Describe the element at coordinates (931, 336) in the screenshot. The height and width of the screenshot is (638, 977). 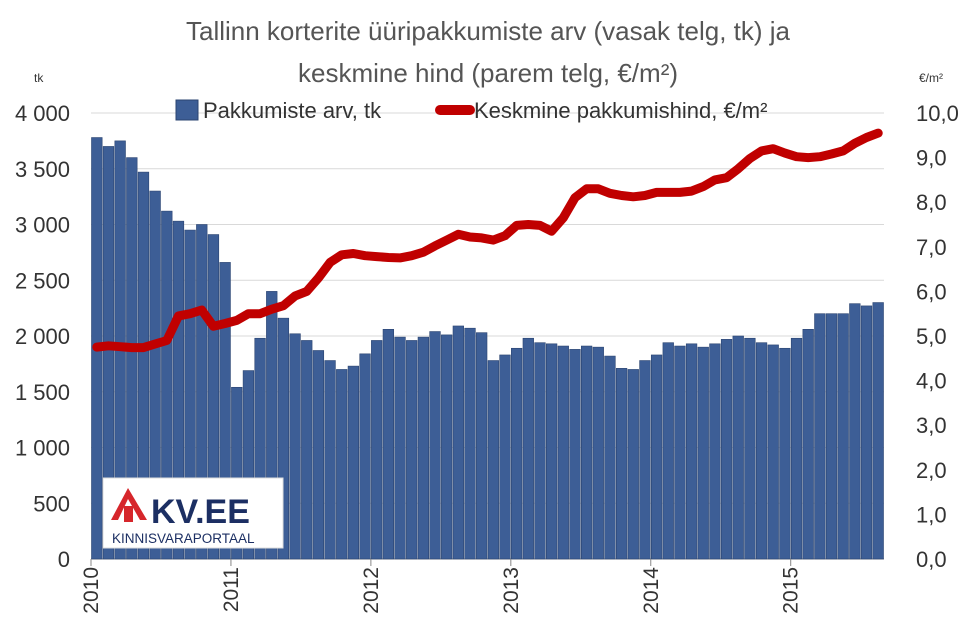
I see `right-tick-label: 5,0` at that location.